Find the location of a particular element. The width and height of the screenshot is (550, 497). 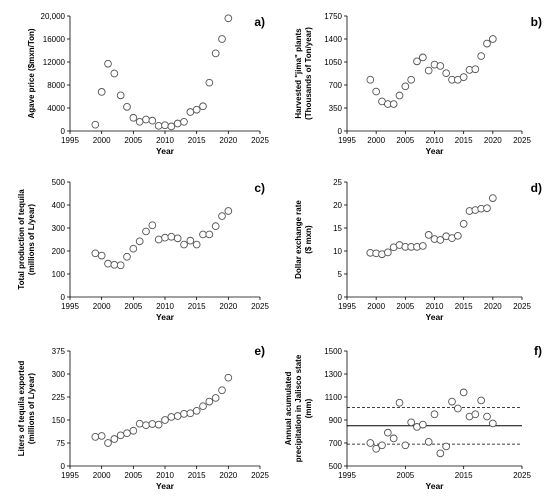

y-tick-label: 10 is located at coordinates (337, 251).